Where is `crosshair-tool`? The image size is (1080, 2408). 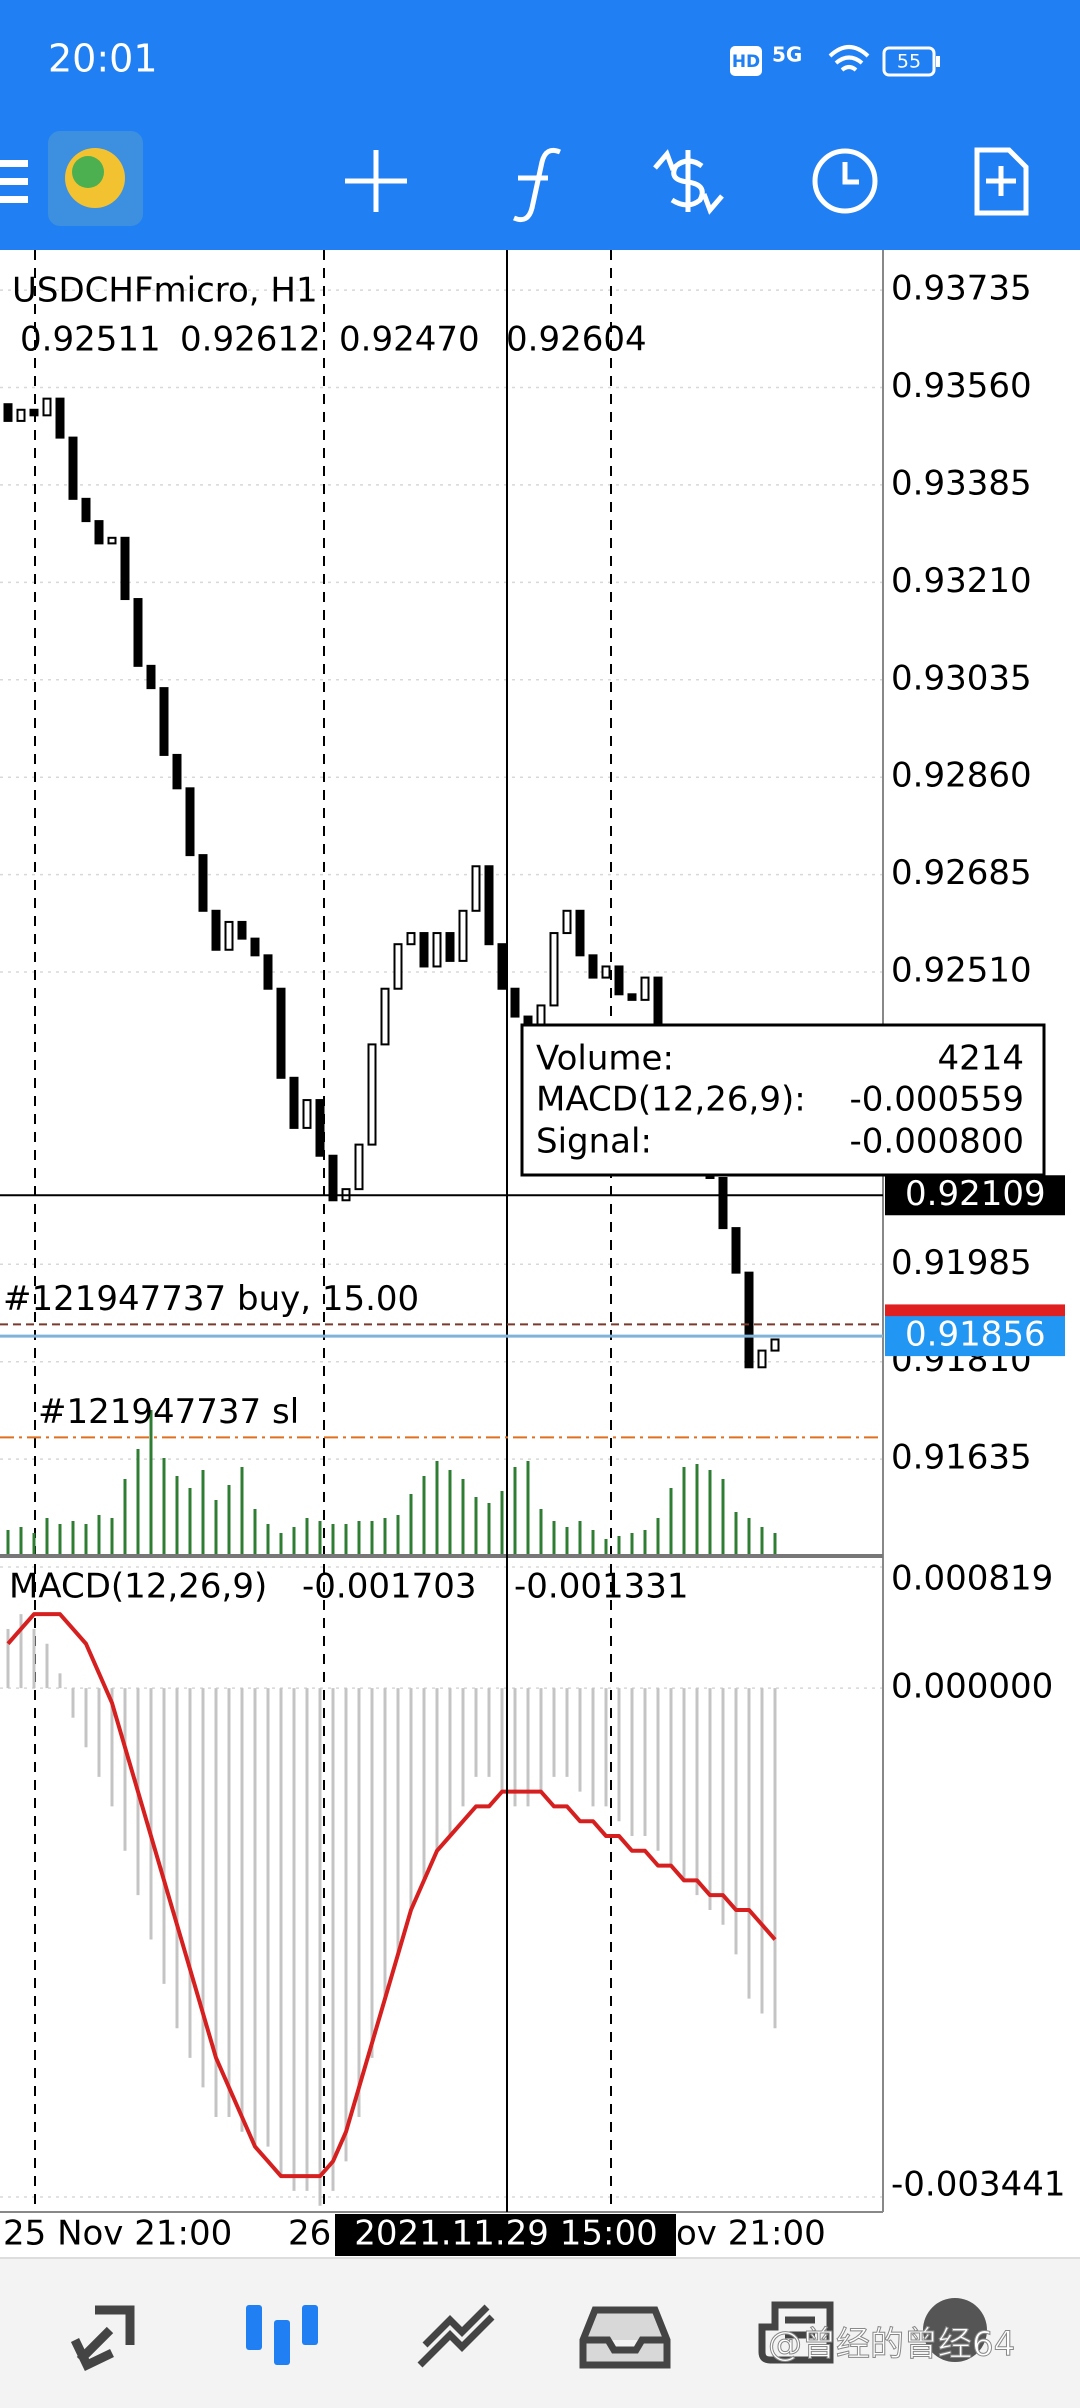
crosshair-tool is located at coordinates (376, 181).